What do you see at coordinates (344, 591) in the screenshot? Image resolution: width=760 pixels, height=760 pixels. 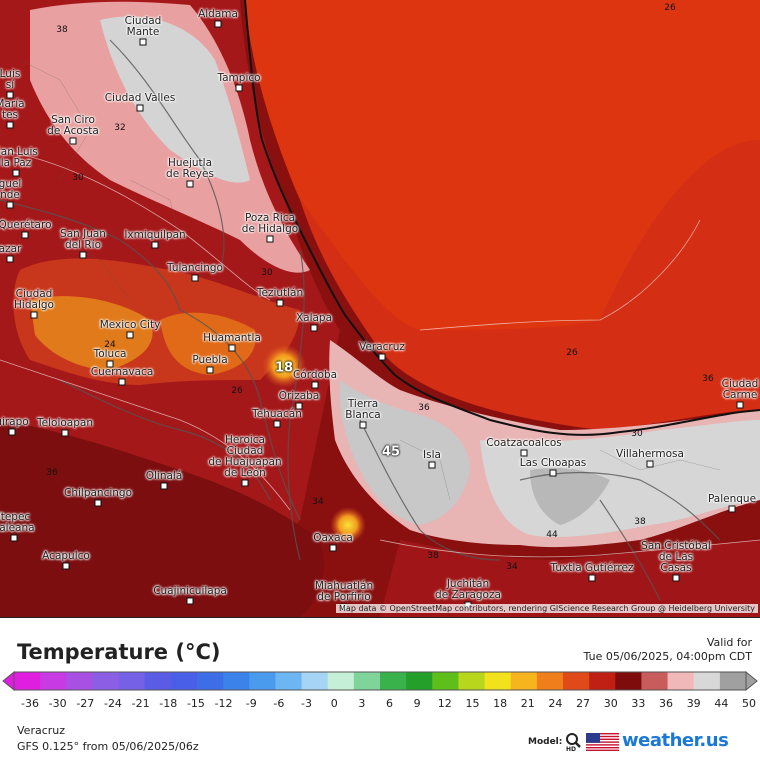 I see `city-label: Miahuatlán de Porfirio` at bounding box center [344, 591].